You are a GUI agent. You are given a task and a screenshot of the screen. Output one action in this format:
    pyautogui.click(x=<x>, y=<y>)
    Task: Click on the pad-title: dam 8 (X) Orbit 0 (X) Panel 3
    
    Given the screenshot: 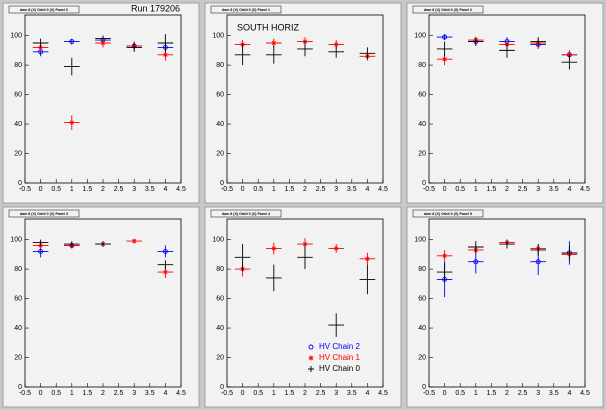 What is the action you would take?
    pyautogui.click(x=44, y=214)
    